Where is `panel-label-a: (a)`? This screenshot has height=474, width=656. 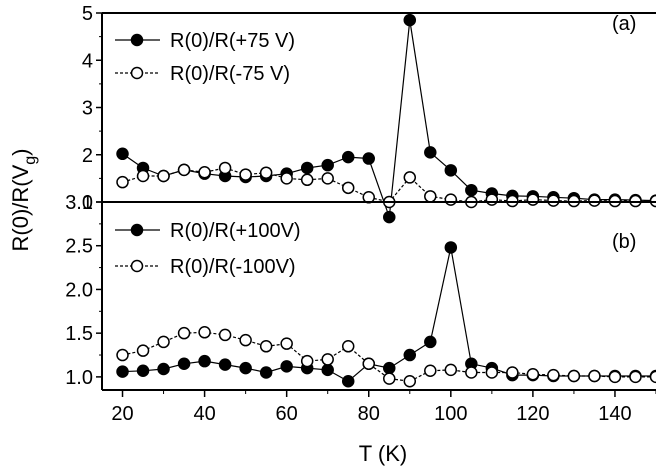 panel-label-a: (a) is located at coordinates (624, 24).